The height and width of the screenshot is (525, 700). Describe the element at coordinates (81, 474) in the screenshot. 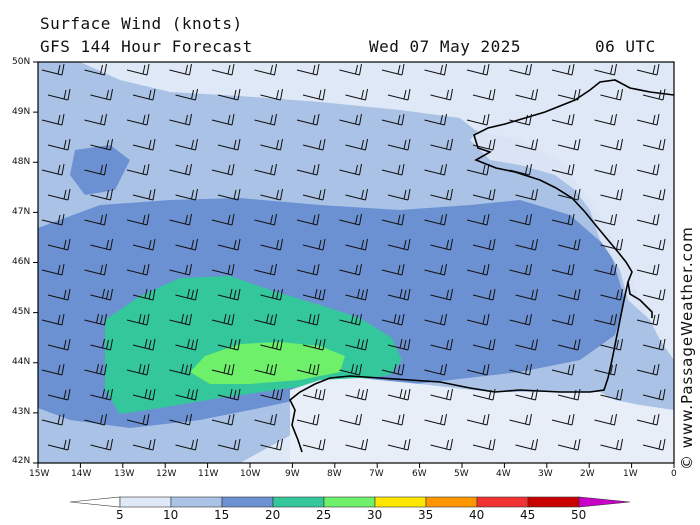

I see `lon-label-14w: 14W` at that location.